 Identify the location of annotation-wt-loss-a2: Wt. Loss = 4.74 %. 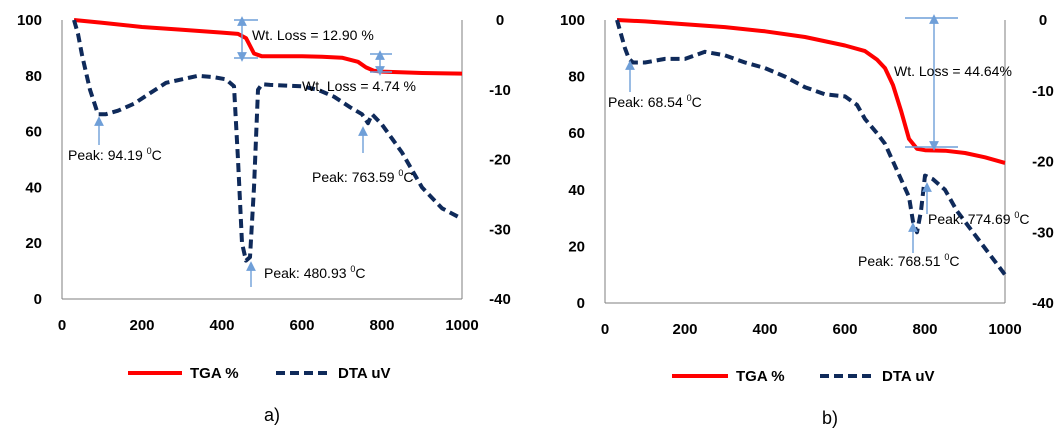
(359, 86).